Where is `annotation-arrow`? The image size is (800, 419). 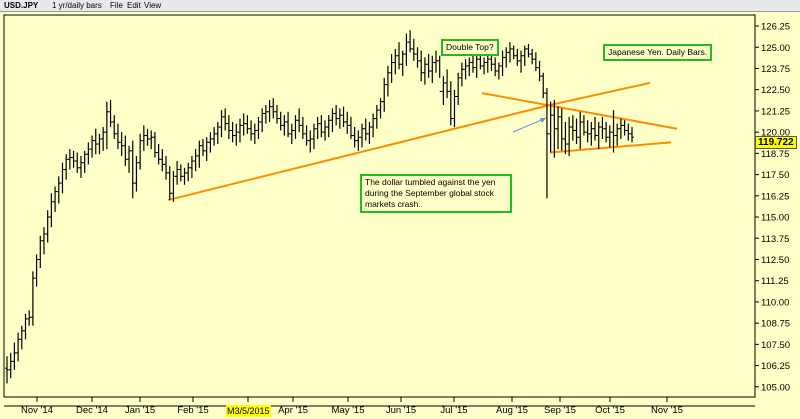
annotation-arrow is located at coordinates (529, 125).